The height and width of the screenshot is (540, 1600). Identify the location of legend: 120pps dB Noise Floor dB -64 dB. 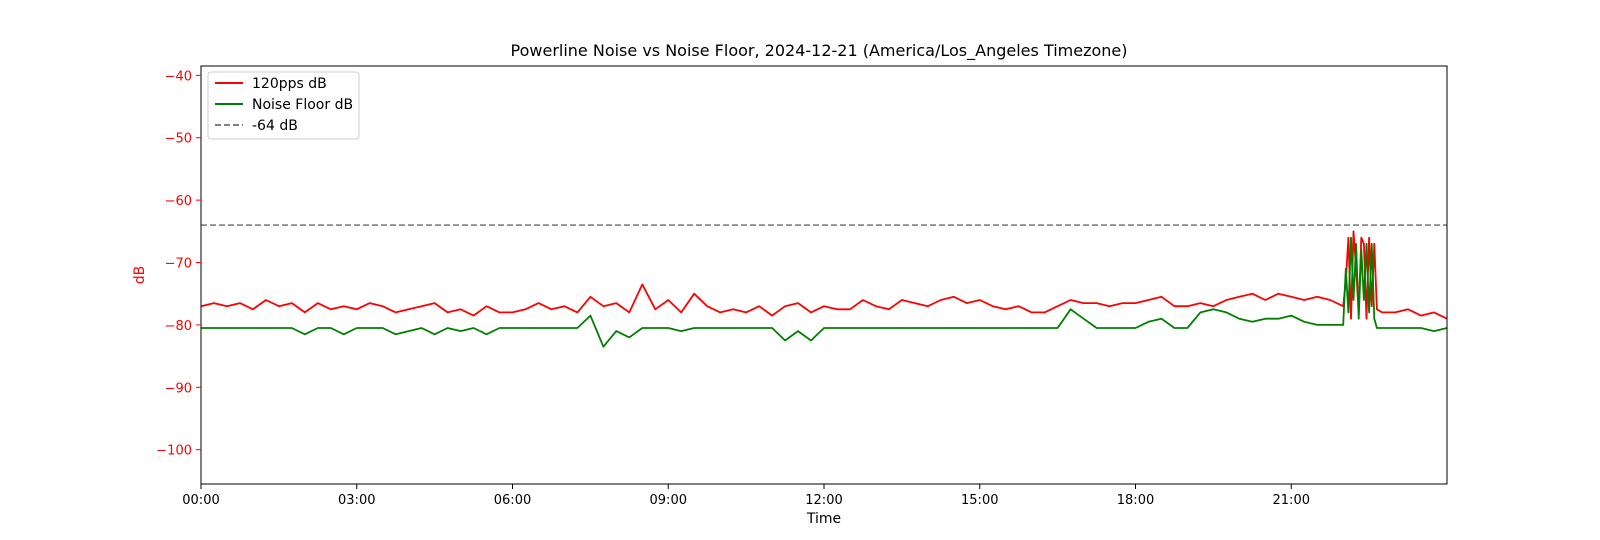
(283, 105).